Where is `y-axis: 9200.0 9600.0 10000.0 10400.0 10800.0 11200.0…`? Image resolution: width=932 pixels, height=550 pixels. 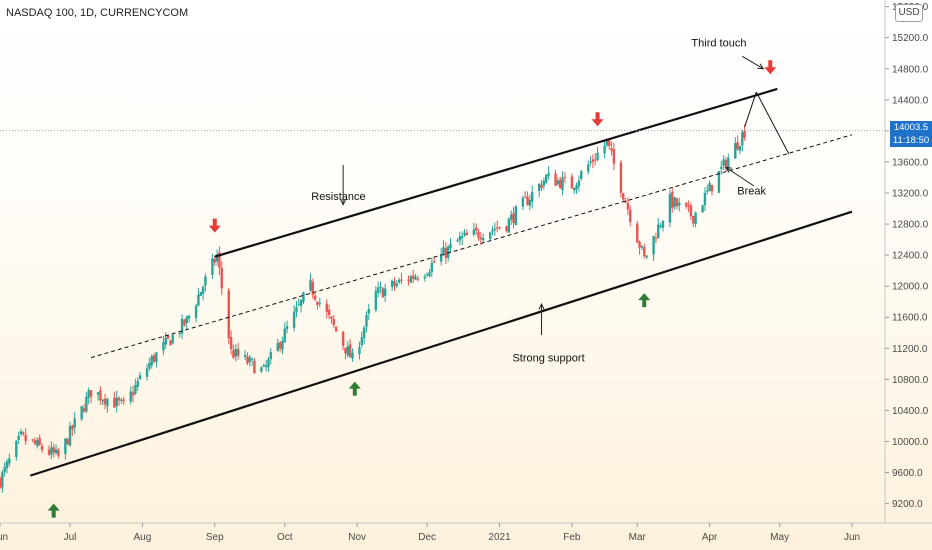
y-axis: 9200.0 9600.0 10000.0 10400.0 10800.0 11200.0… is located at coordinates (907, 256).